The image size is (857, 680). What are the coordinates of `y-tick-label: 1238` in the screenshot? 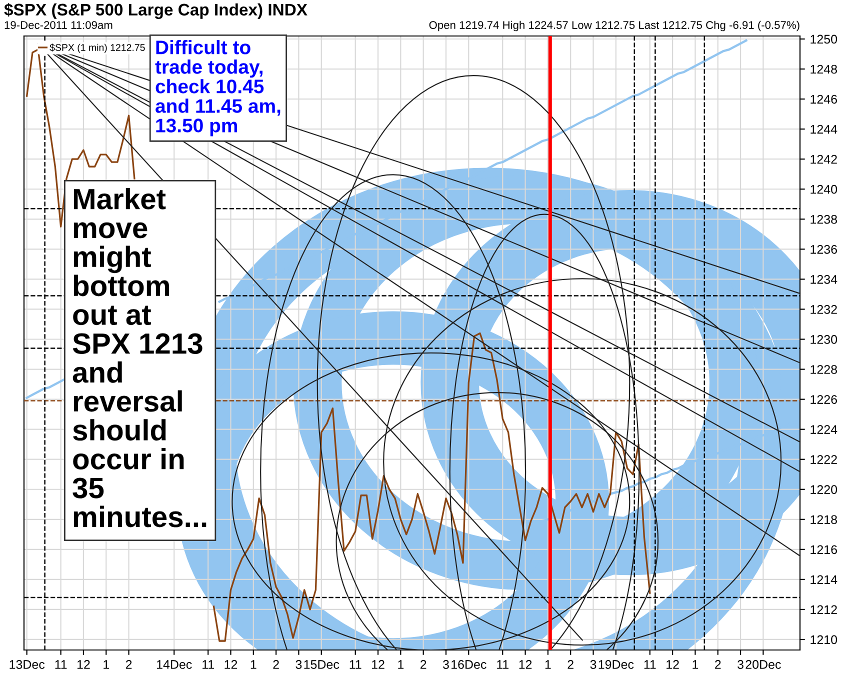 It's located at (823, 219).